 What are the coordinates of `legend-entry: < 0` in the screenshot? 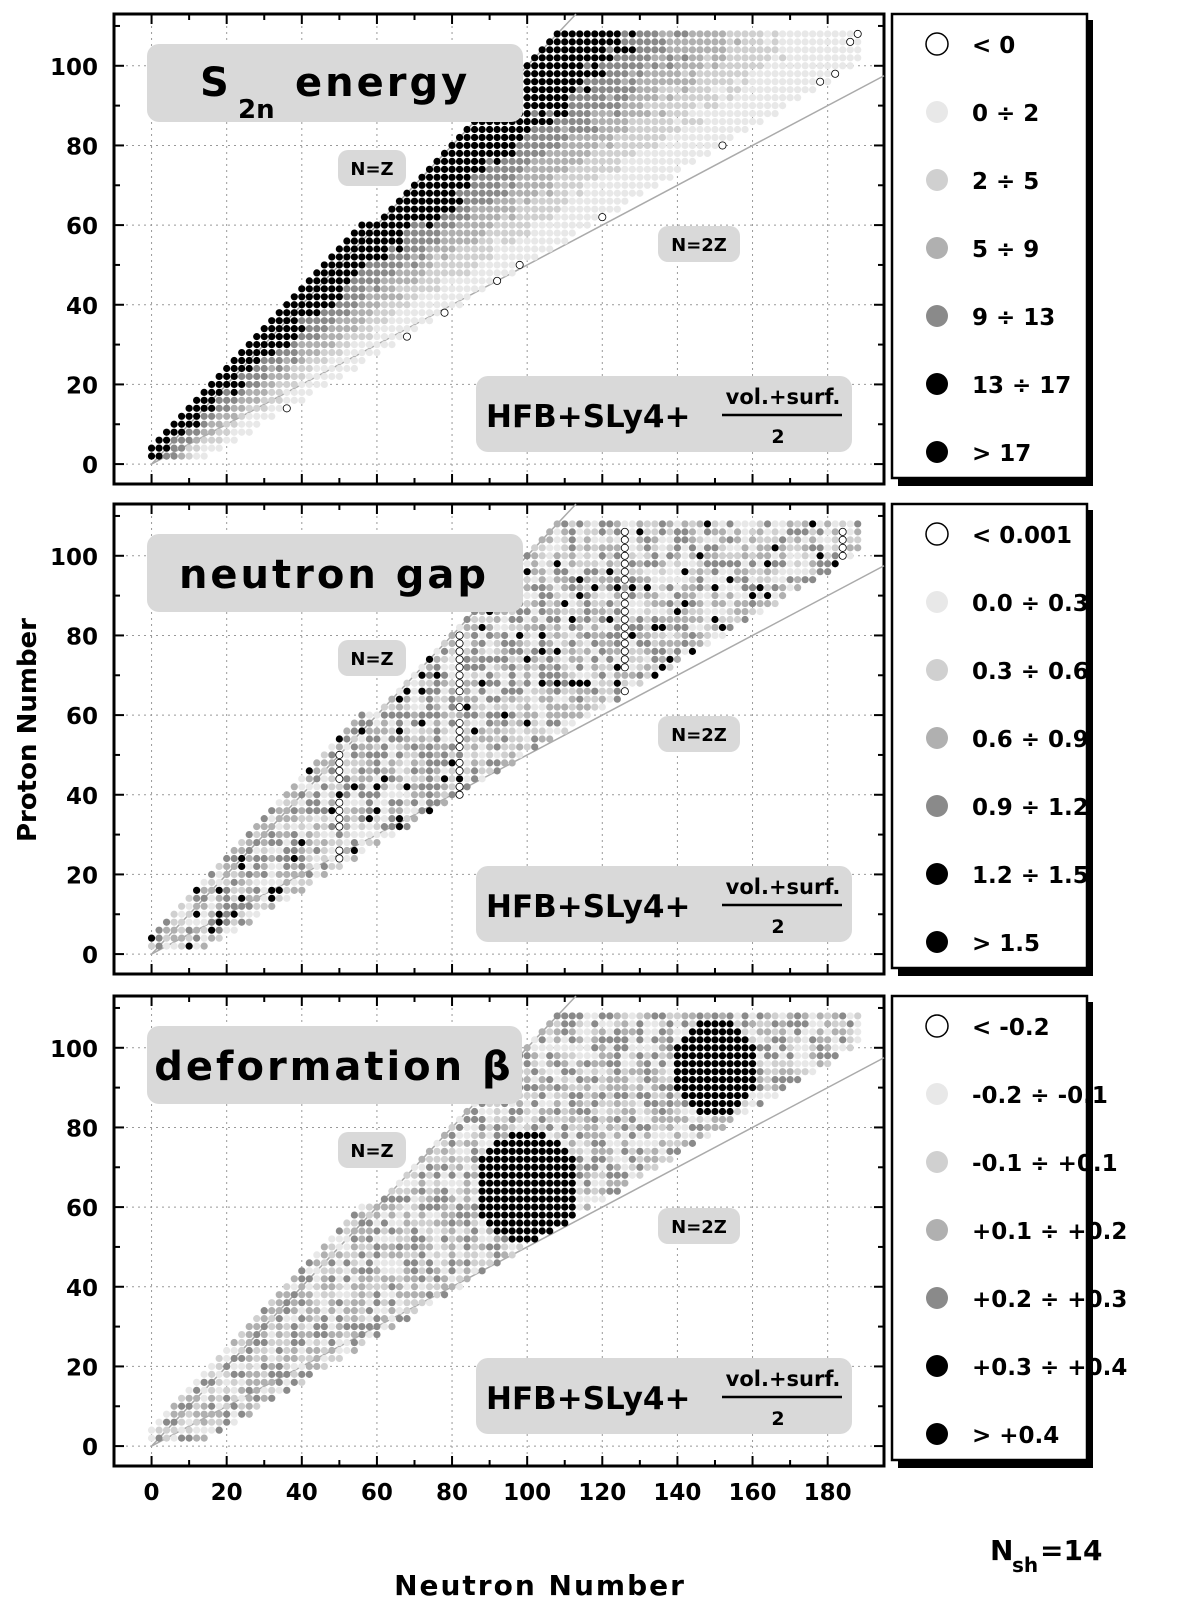 It's located at (993, 46).